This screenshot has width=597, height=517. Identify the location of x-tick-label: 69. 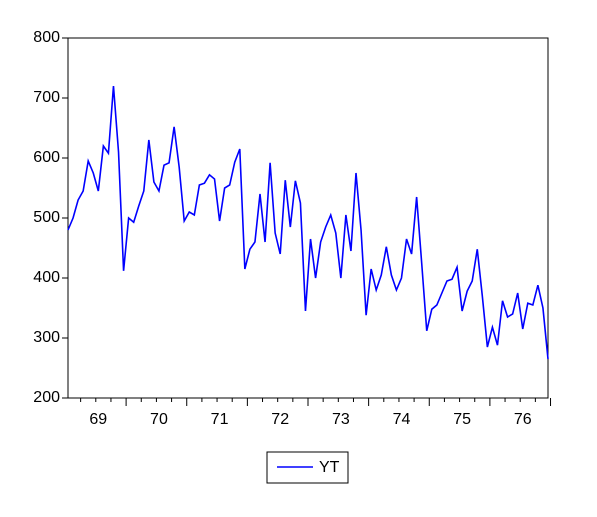
(98, 419).